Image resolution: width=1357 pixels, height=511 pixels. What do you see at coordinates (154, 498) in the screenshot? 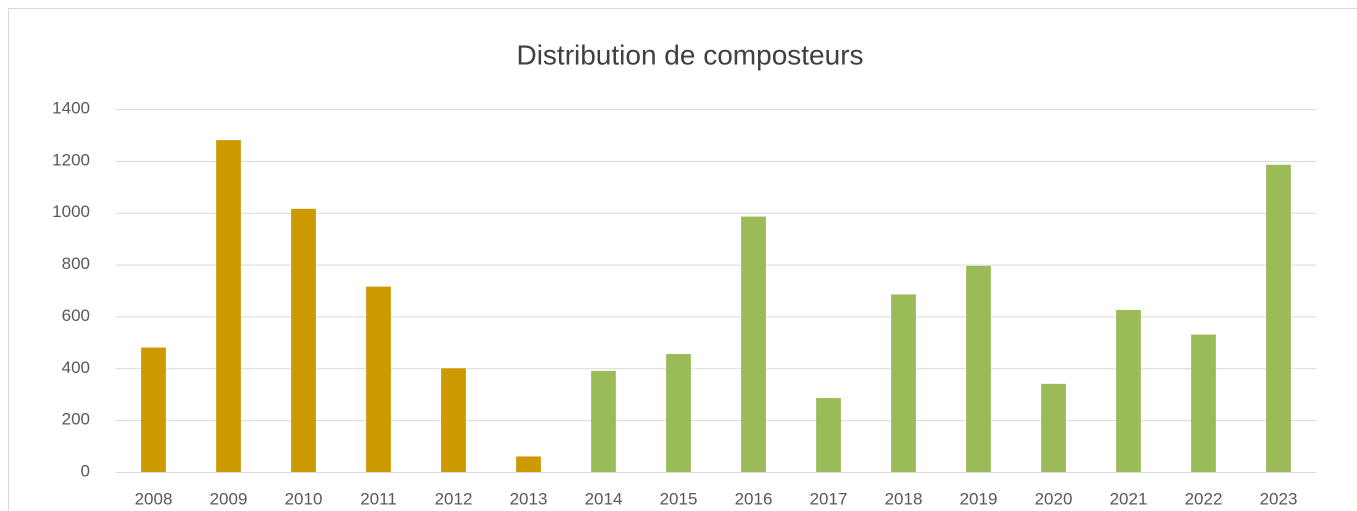
I see `x-tick-label: 2008` at bounding box center [154, 498].